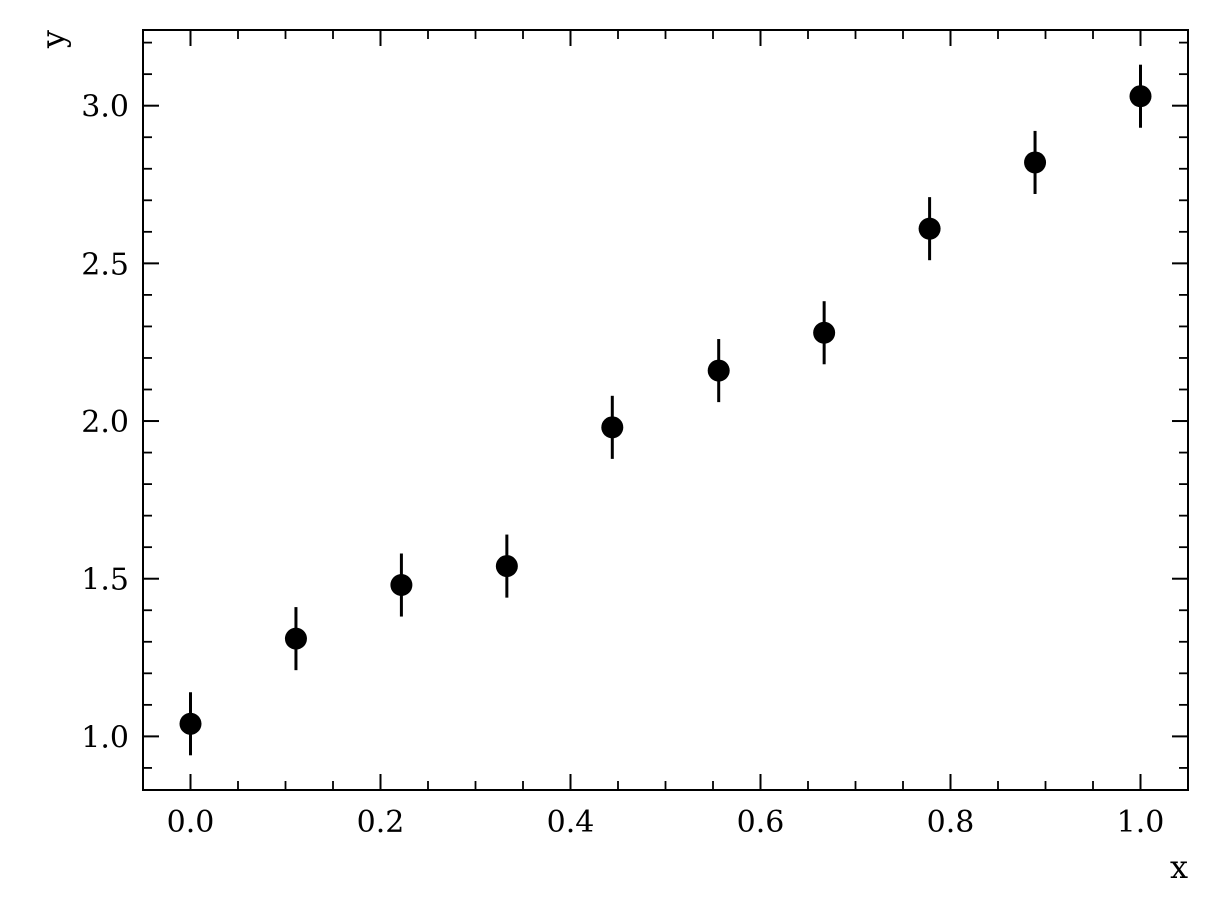  What do you see at coordinates (105, 737) in the screenshot?
I see `y-tick-label: 1.0` at bounding box center [105, 737].